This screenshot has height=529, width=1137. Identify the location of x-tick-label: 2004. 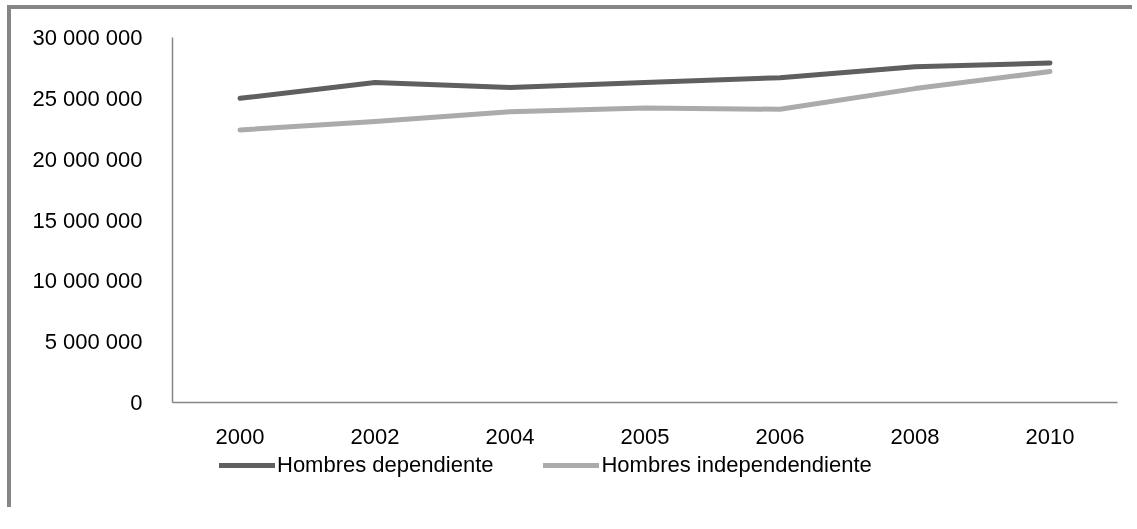
(510, 436).